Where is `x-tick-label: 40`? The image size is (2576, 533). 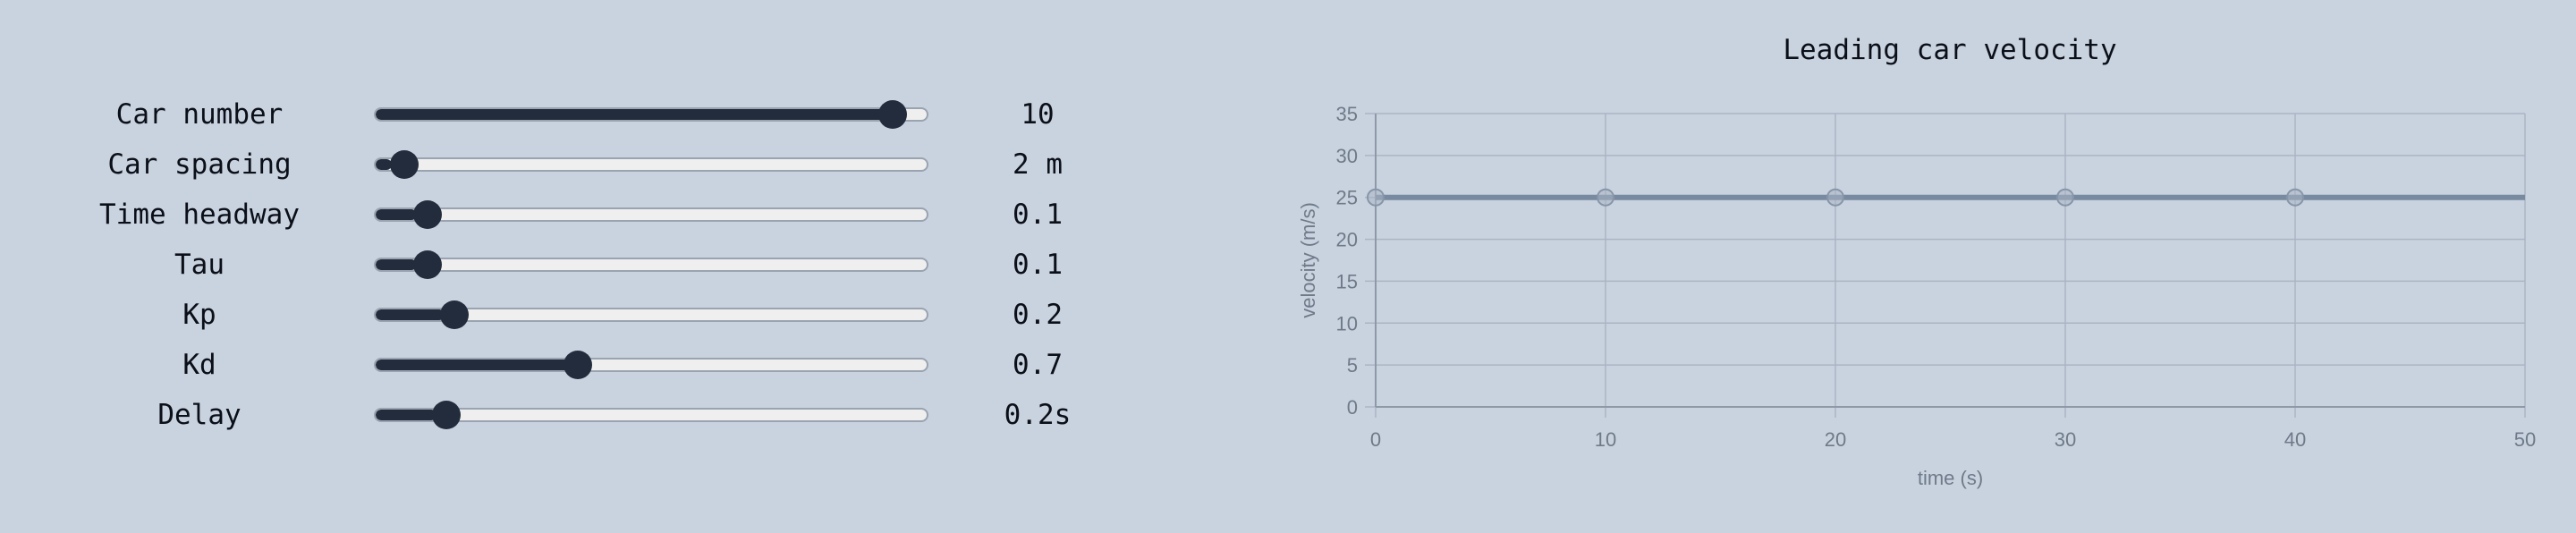 x-tick-label: 40 is located at coordinates (2295, 439).